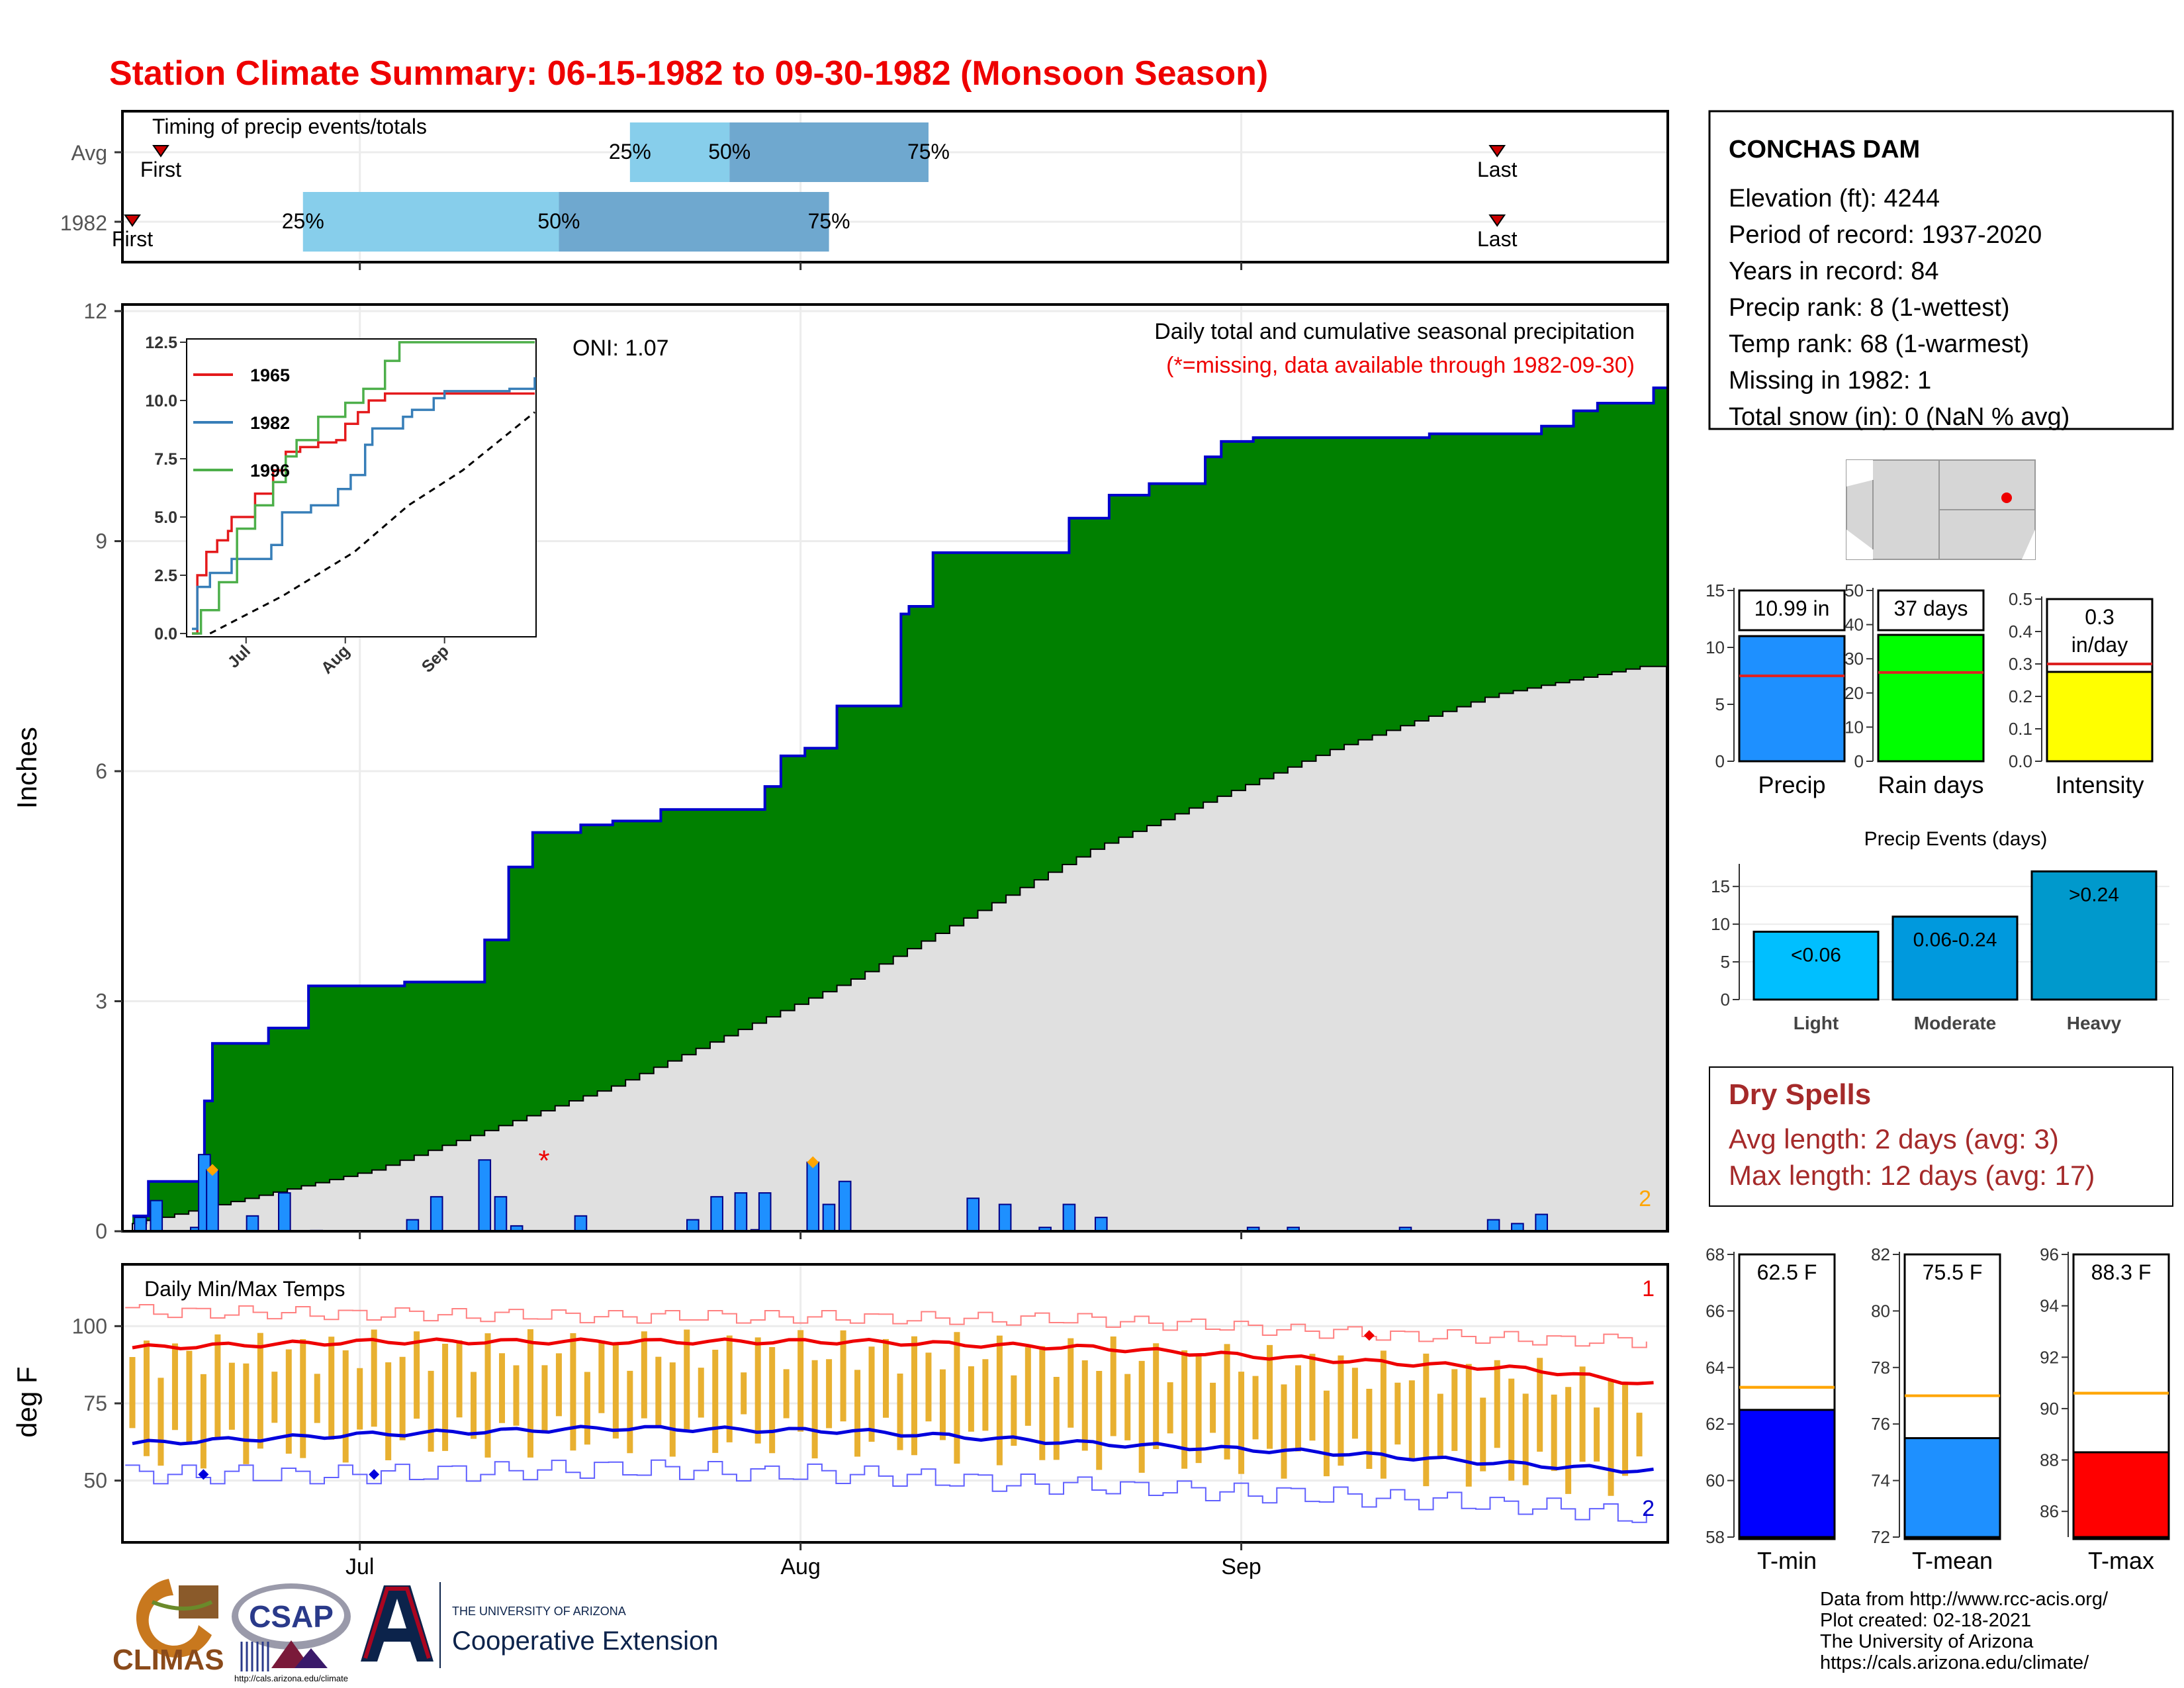  Describe the element at coordinates (1369, 1335) in the screenshot. I see `record-high-marker` at that location.